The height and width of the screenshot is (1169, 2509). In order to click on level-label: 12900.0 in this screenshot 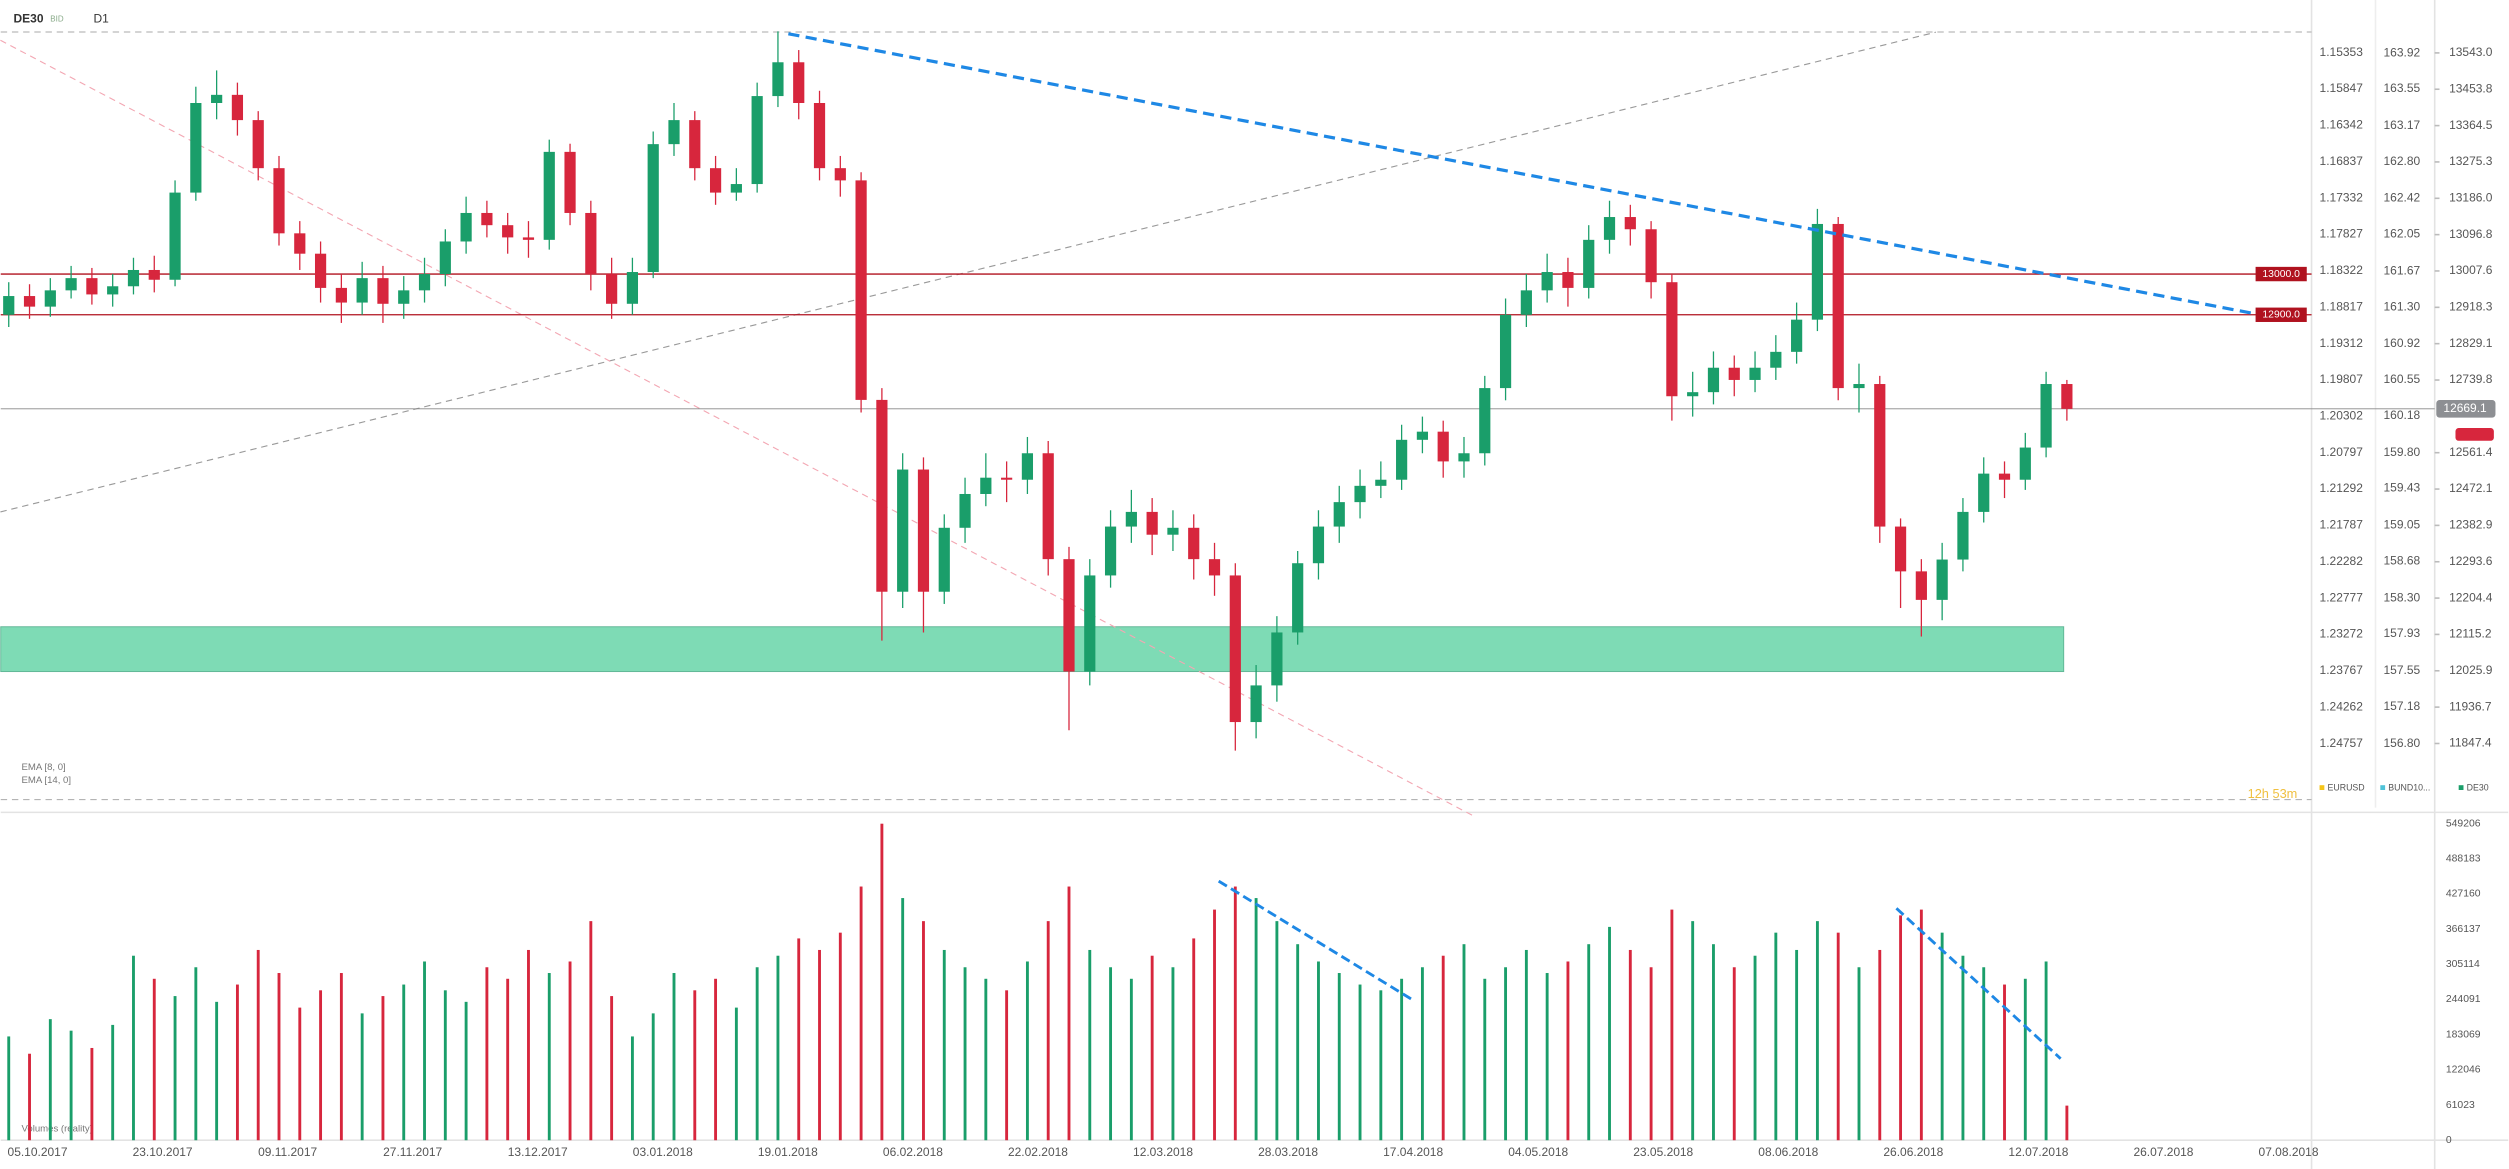, I will do `click(2281, 315)`.